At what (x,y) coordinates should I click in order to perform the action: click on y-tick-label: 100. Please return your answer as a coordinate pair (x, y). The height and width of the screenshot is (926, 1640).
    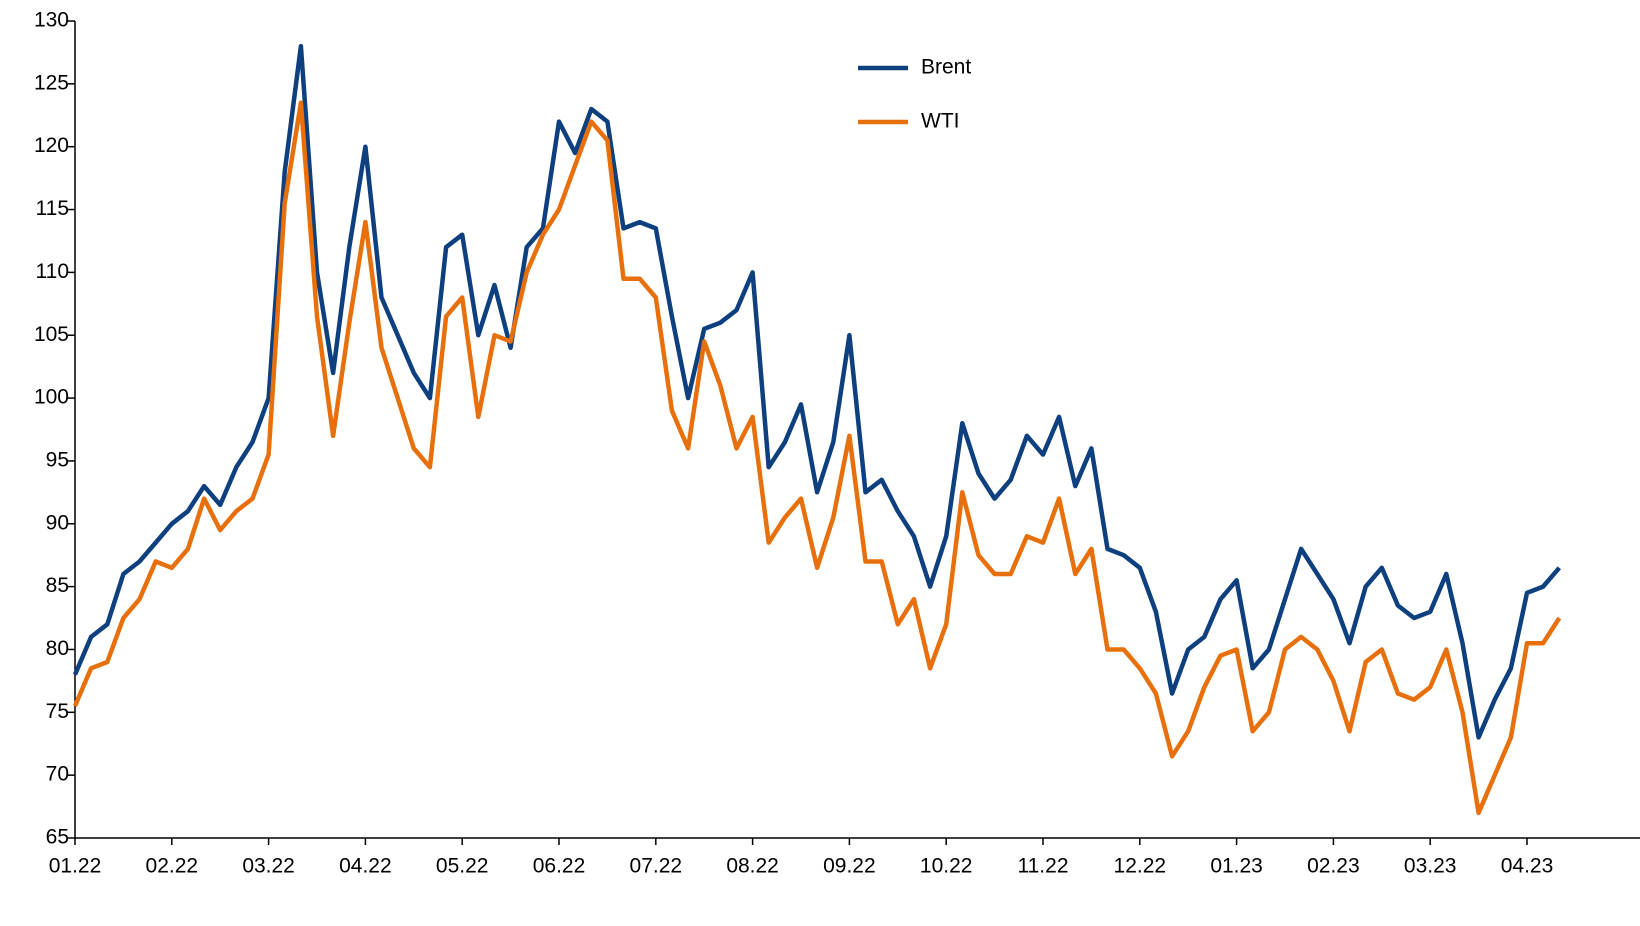
    Looking at the image, I should click on (51, 397).